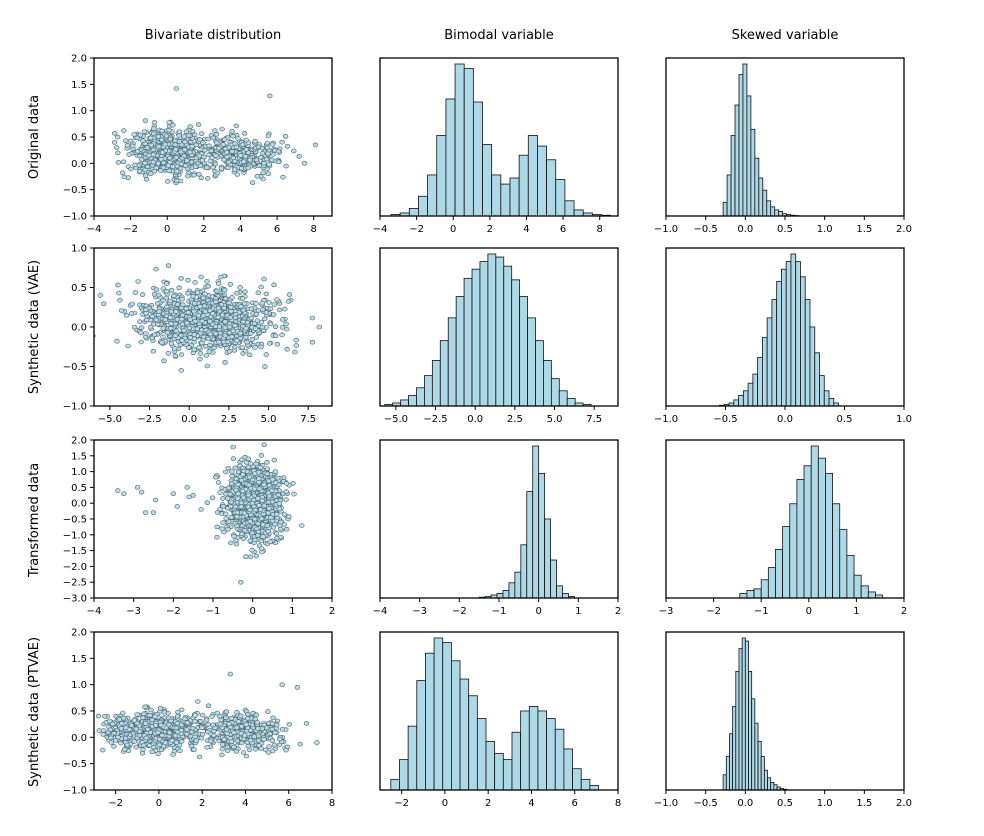 Image resolution: width=984 pixels, height=836 pixels. Describe the element at coordinates (245, 803) in the screenshot. I see `x-tick-label: 4` at that location.